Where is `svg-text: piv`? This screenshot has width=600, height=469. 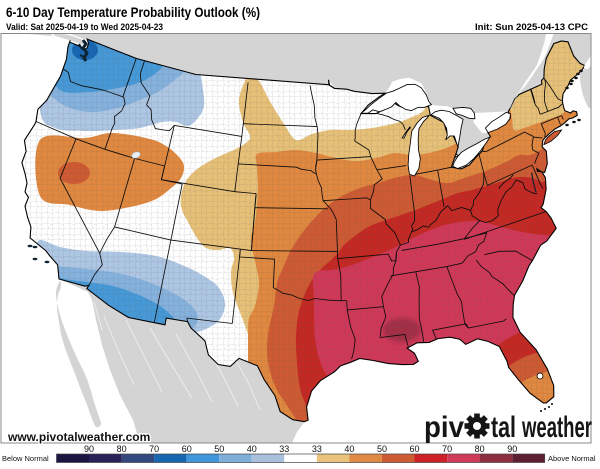 svg-text: piv is located at coordinates (444, 427).